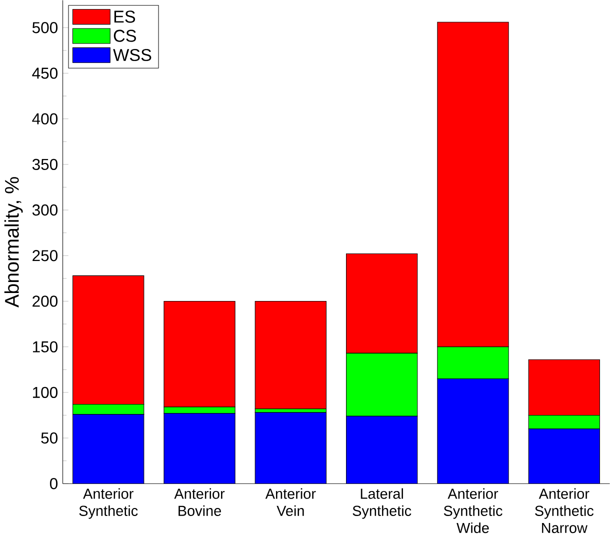  Describe the element at coordinates (45, 164) in the screenshot. I see `y-tick-label: 350` at that location.